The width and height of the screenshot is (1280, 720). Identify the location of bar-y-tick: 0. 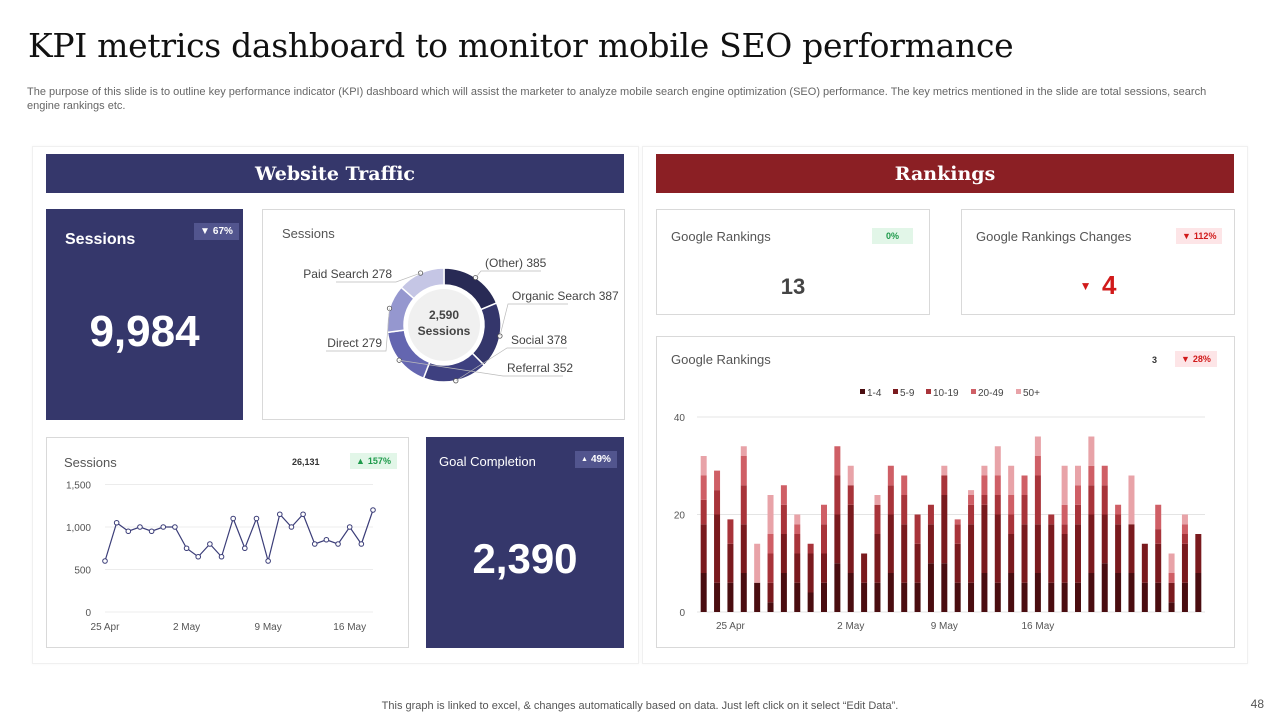
(682, 613).